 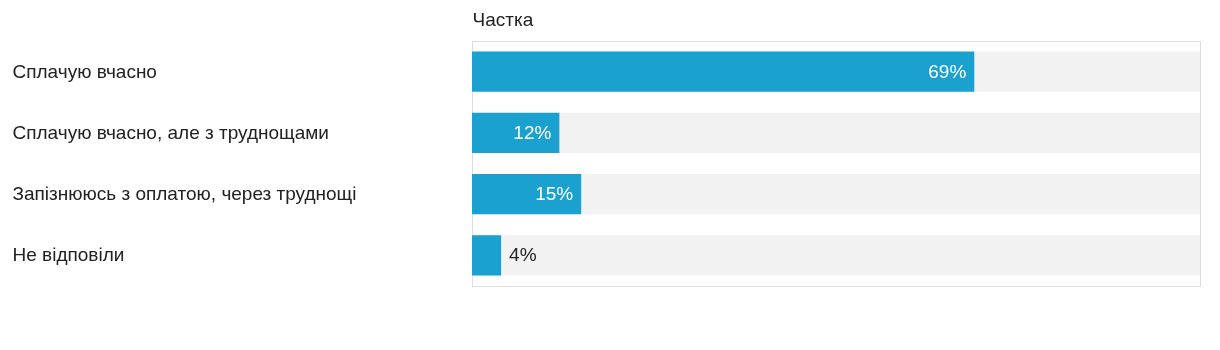 I want to click on data-label: 15%, so click(x=554, y=194).